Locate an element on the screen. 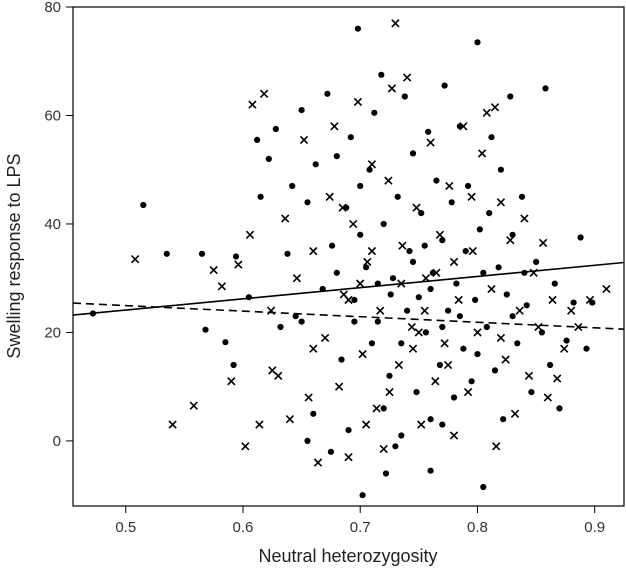 This screenshot has height=571, width=626. y-tick-label: 60 is located at coordinates (52, 115).